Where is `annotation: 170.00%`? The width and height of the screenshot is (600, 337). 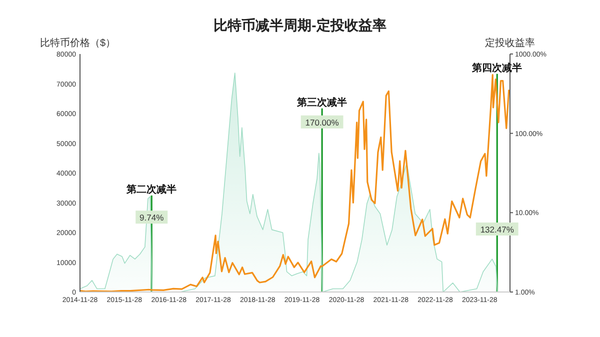
annotation: 170.00% is located at coordinates (322, 122).